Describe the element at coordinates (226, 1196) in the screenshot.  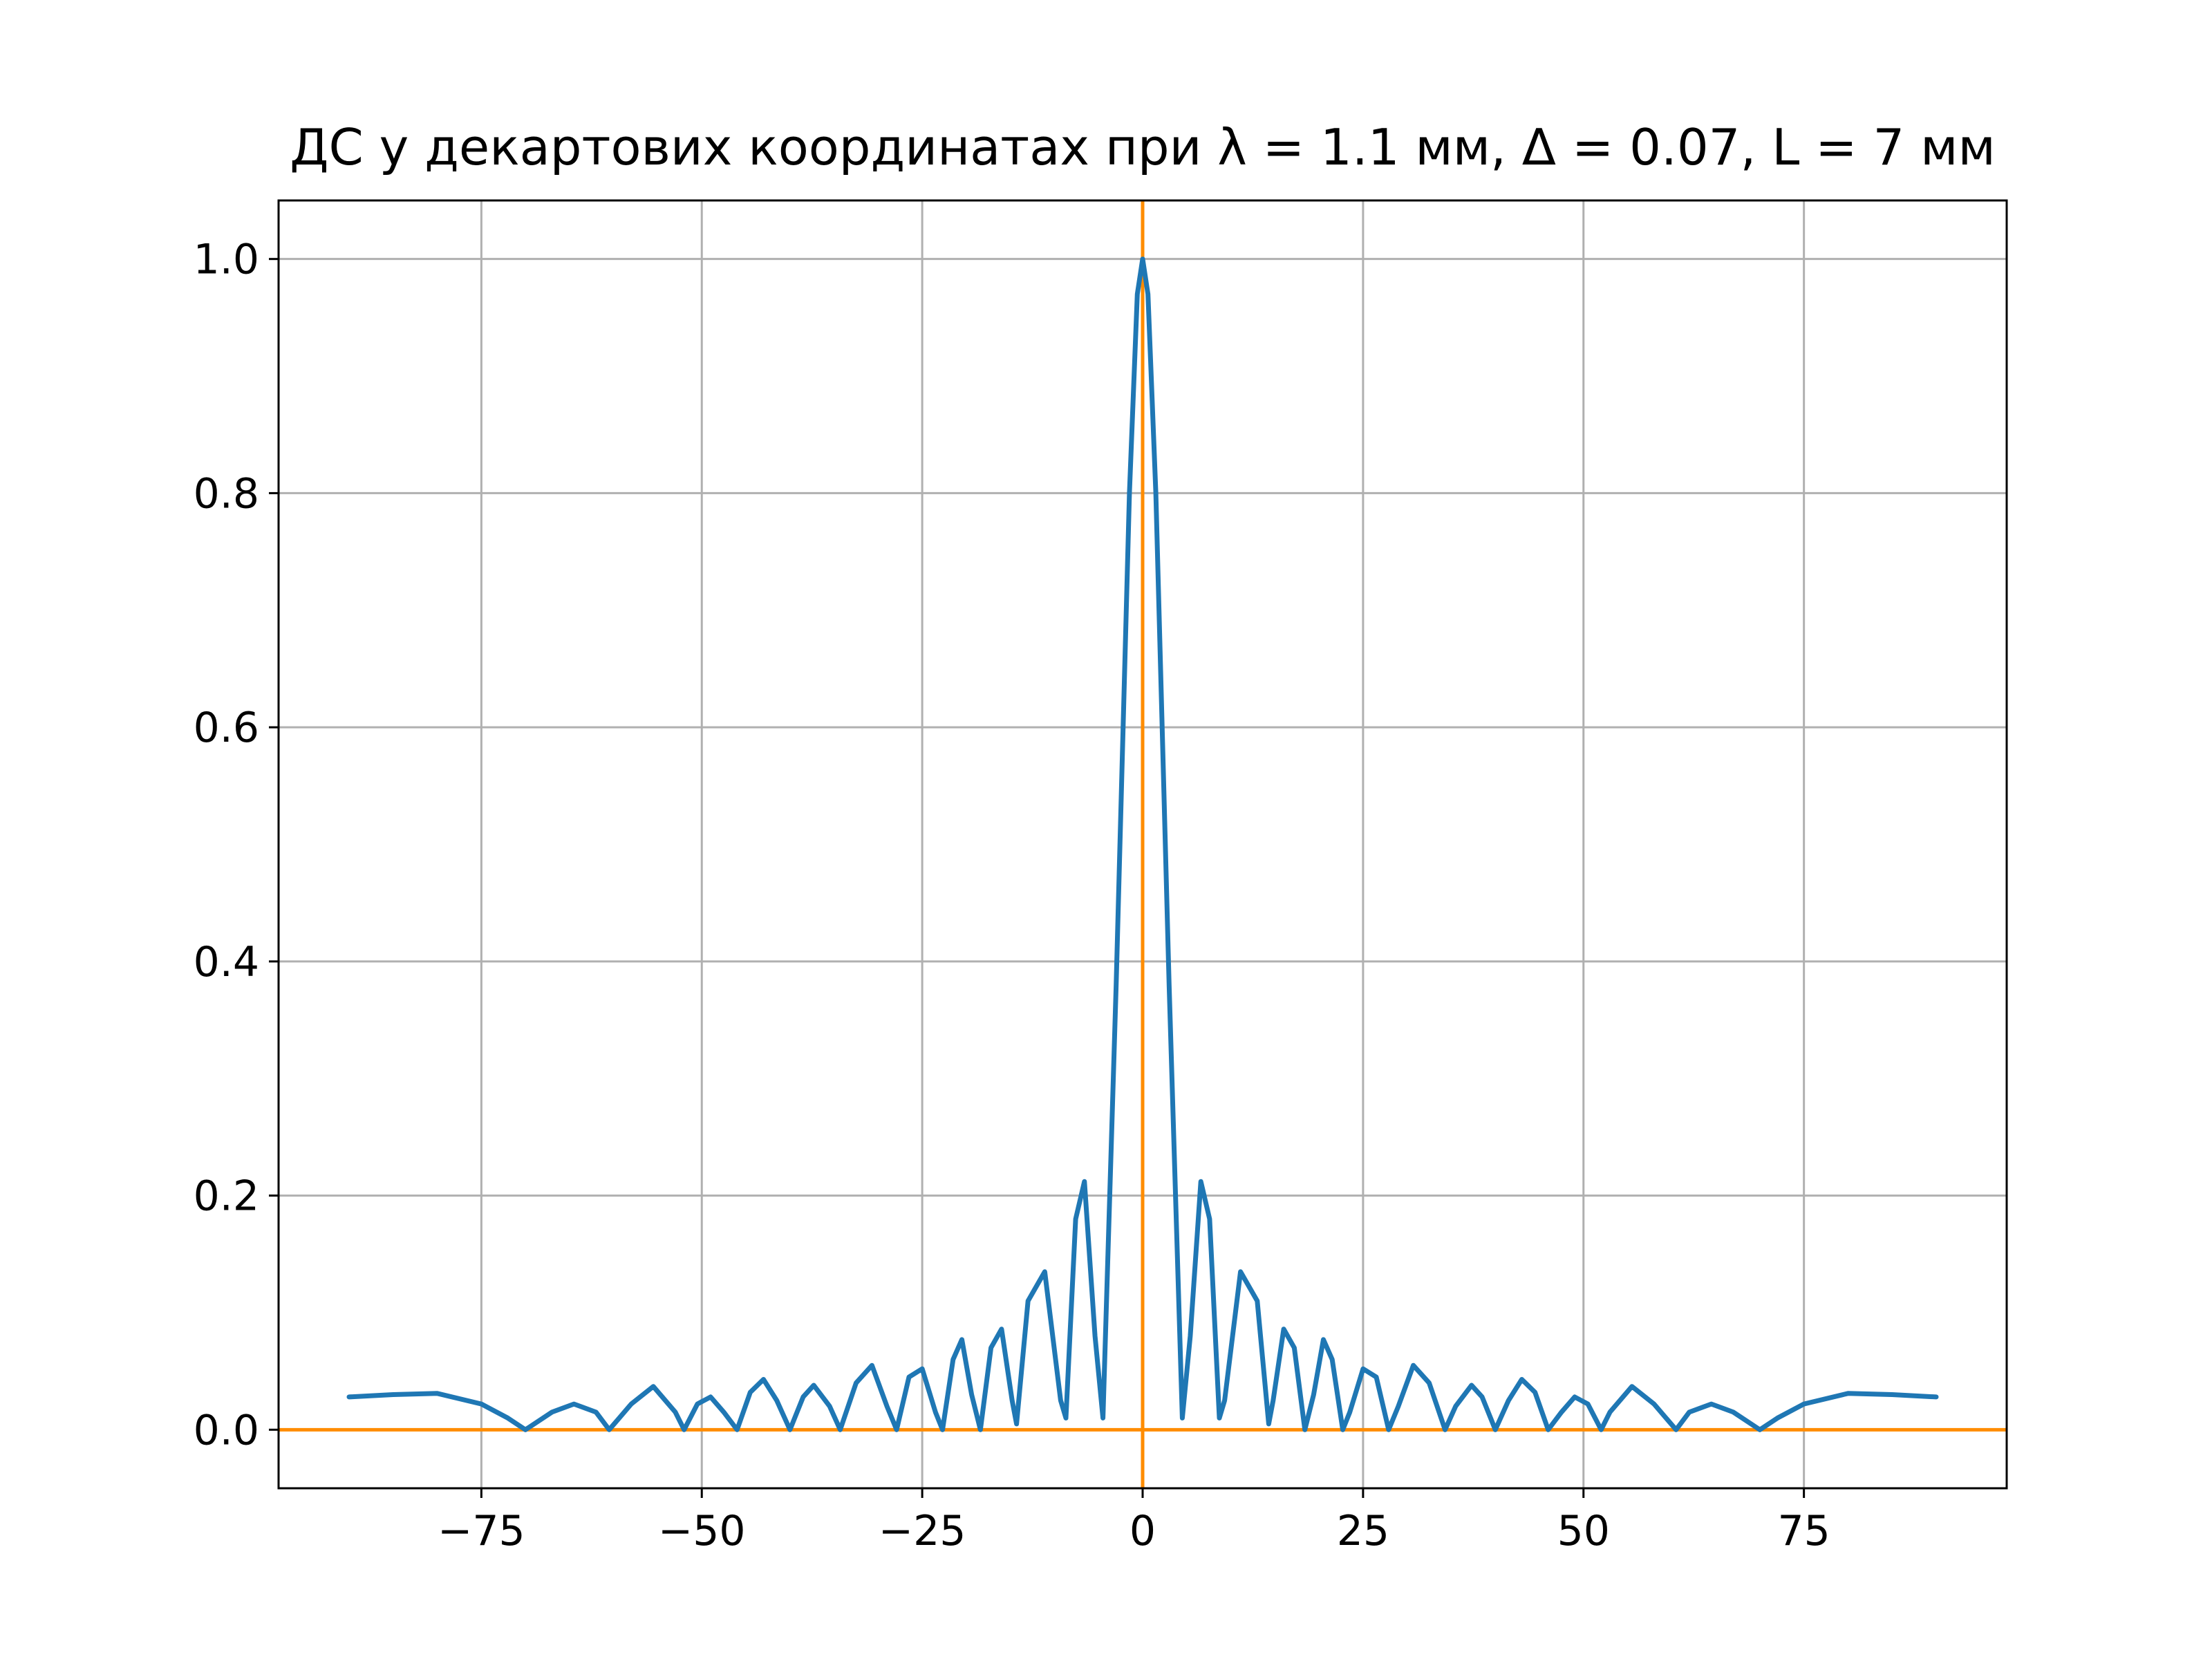
I see `y-tick-label: 0.2` at that location.